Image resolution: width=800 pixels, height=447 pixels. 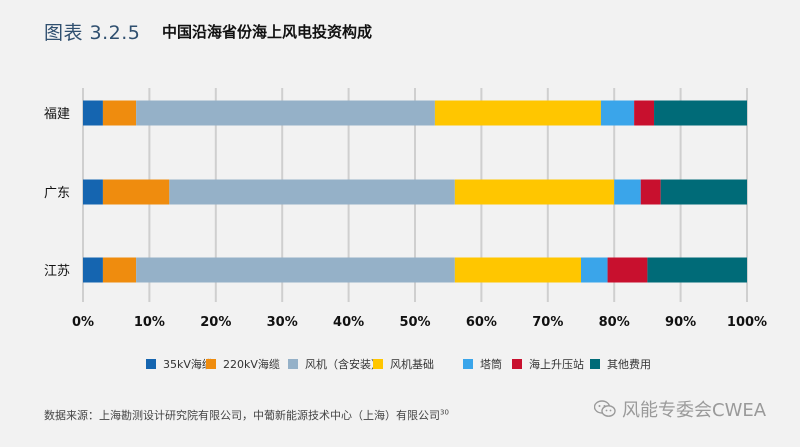 I want to click on legend-item: 220kV海缆, so click(x=243, y=364).